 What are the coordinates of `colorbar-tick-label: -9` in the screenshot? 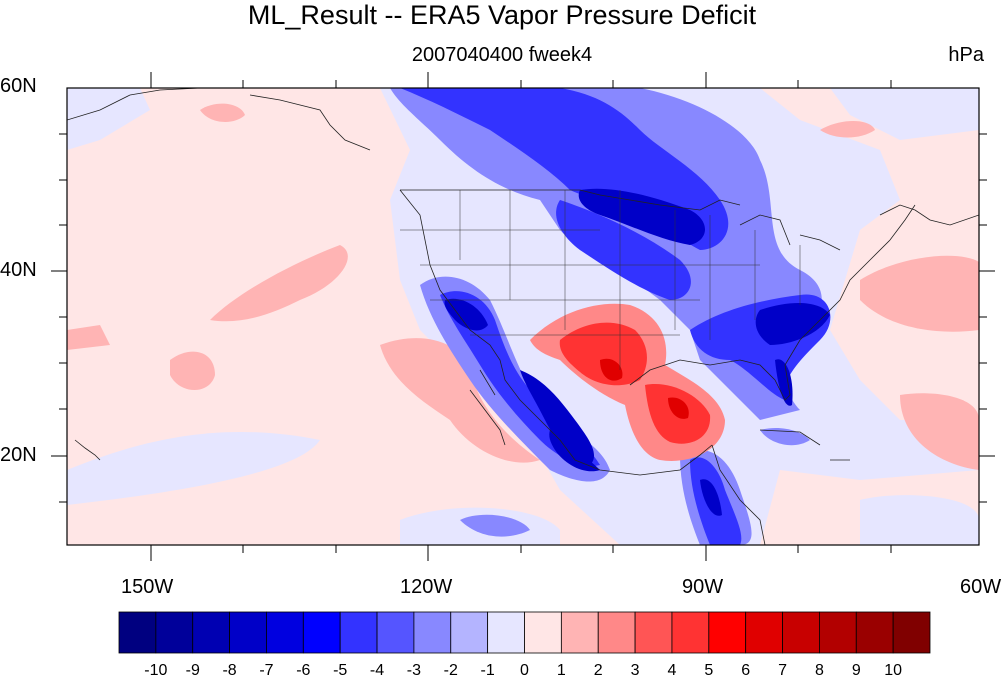 It's located at (193, 670).